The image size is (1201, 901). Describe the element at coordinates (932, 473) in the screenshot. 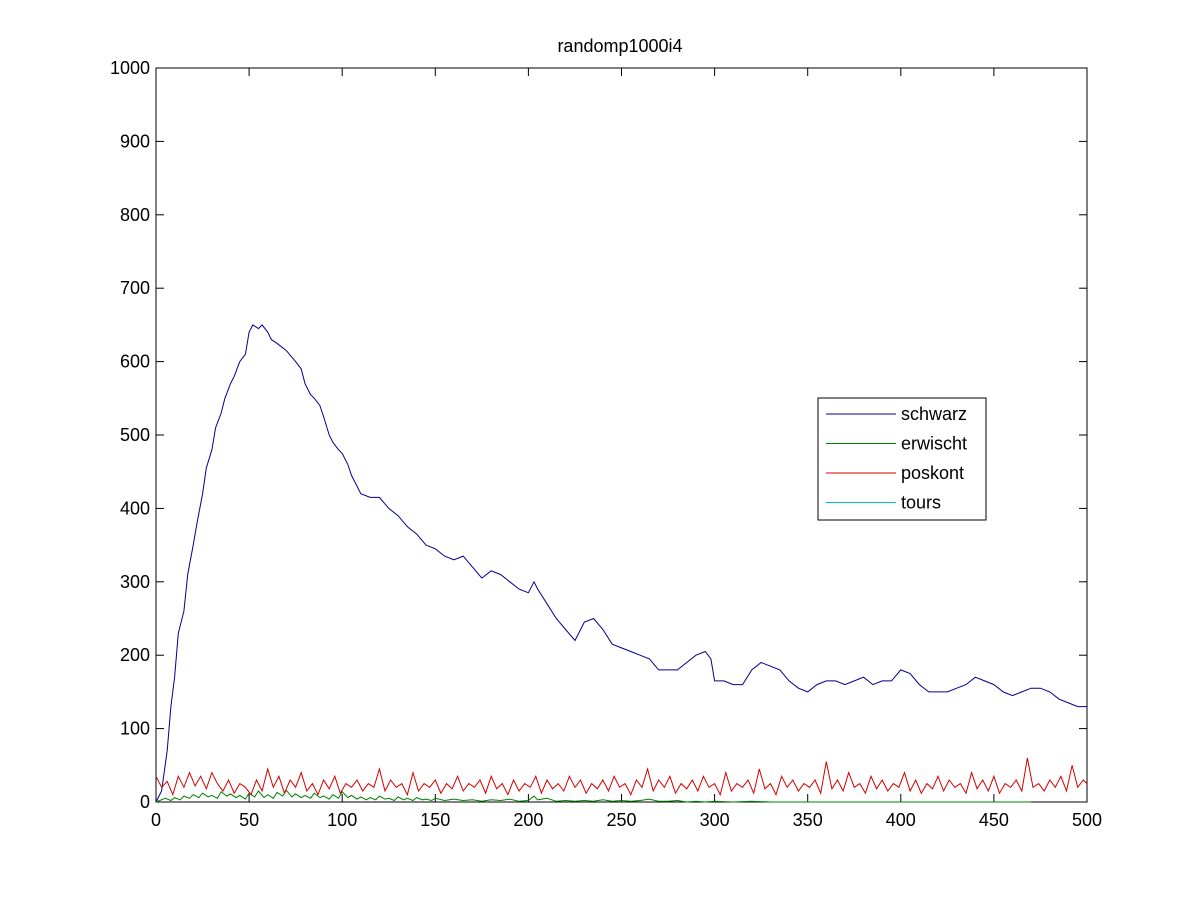

I see `legend-label-poskont: poskont` at that location.